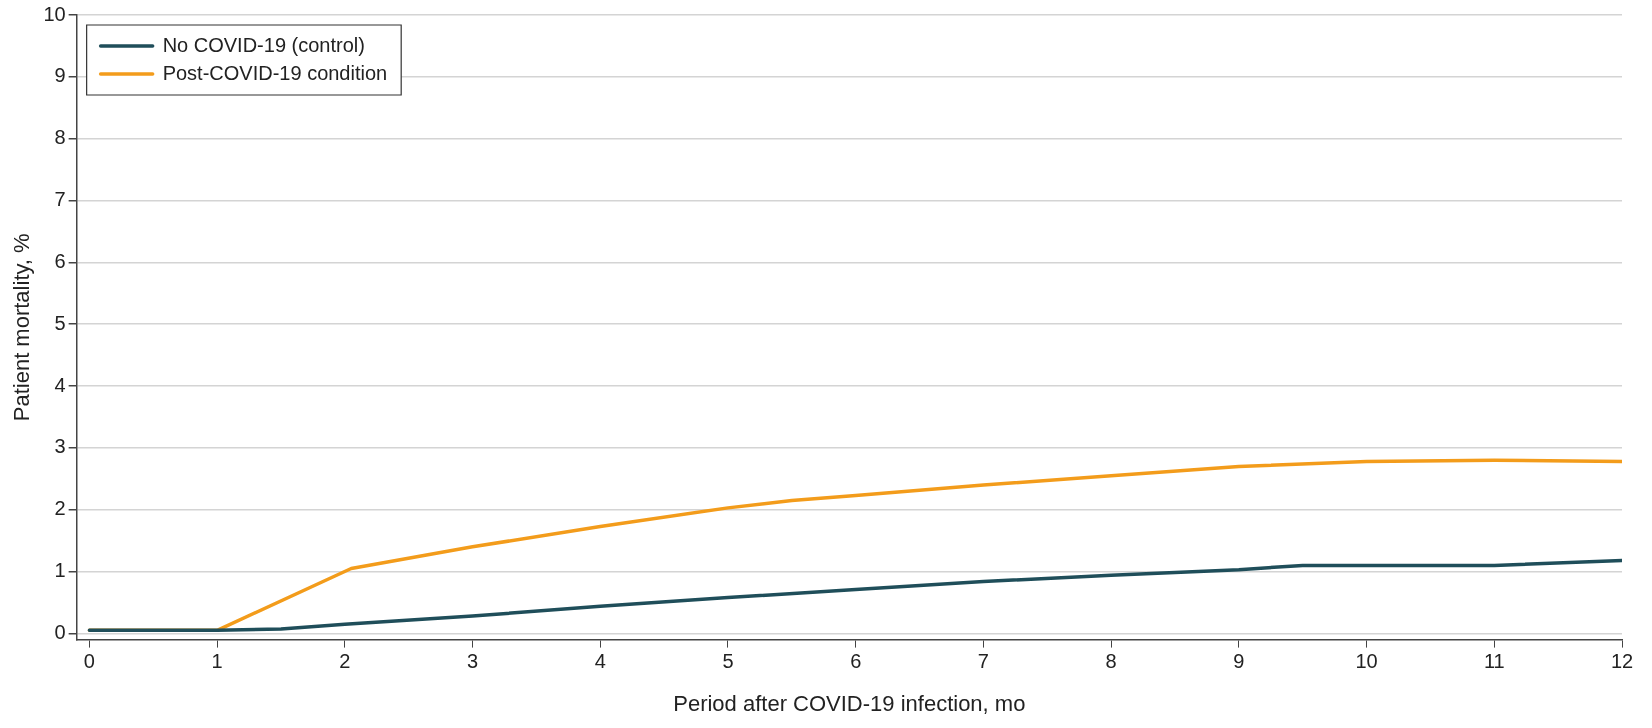 The width and height of the screenshot is (1652, 728). Describe the element at coordinates (263, 44) in the screenshot. I see `legend-label: No COVID-19 (control)` at that location.